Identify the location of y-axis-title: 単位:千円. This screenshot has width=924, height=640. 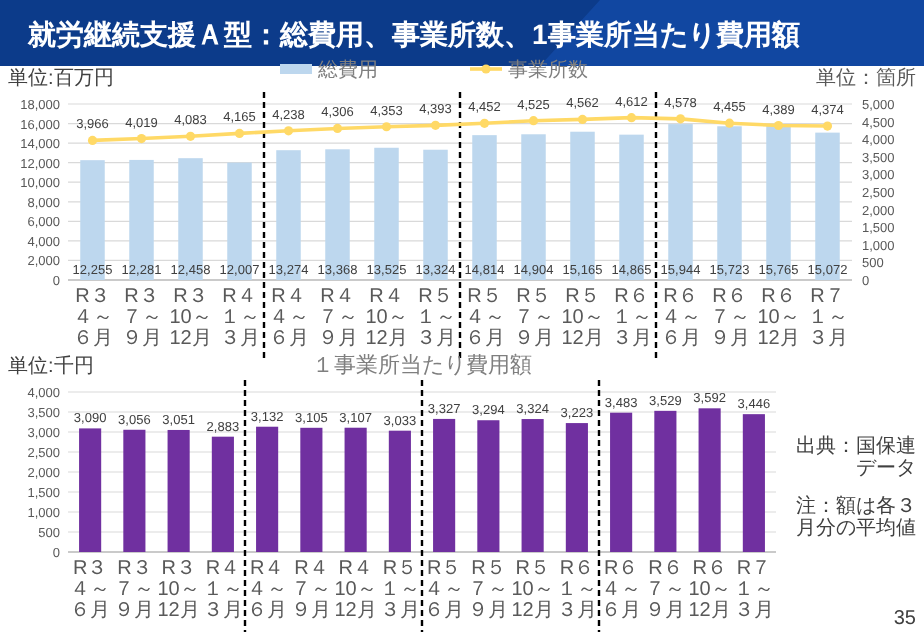
(51, 366).